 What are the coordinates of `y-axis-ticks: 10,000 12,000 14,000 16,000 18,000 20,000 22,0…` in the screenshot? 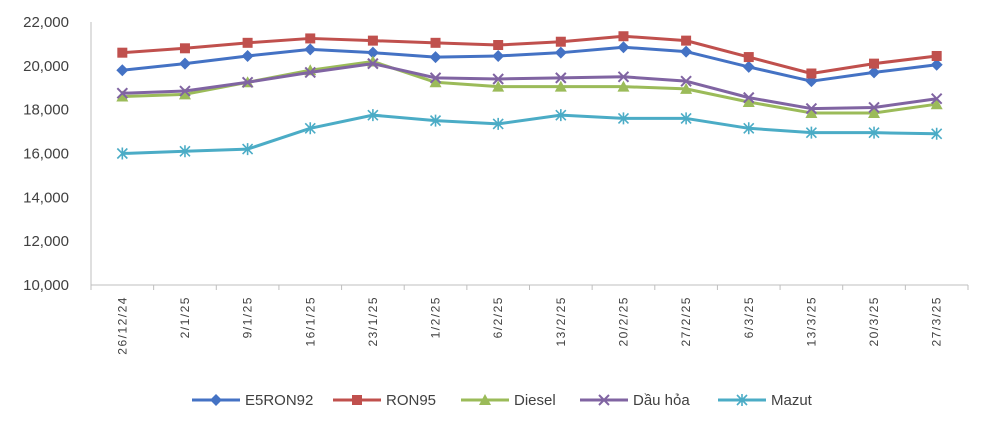 It's located at (46, 154).